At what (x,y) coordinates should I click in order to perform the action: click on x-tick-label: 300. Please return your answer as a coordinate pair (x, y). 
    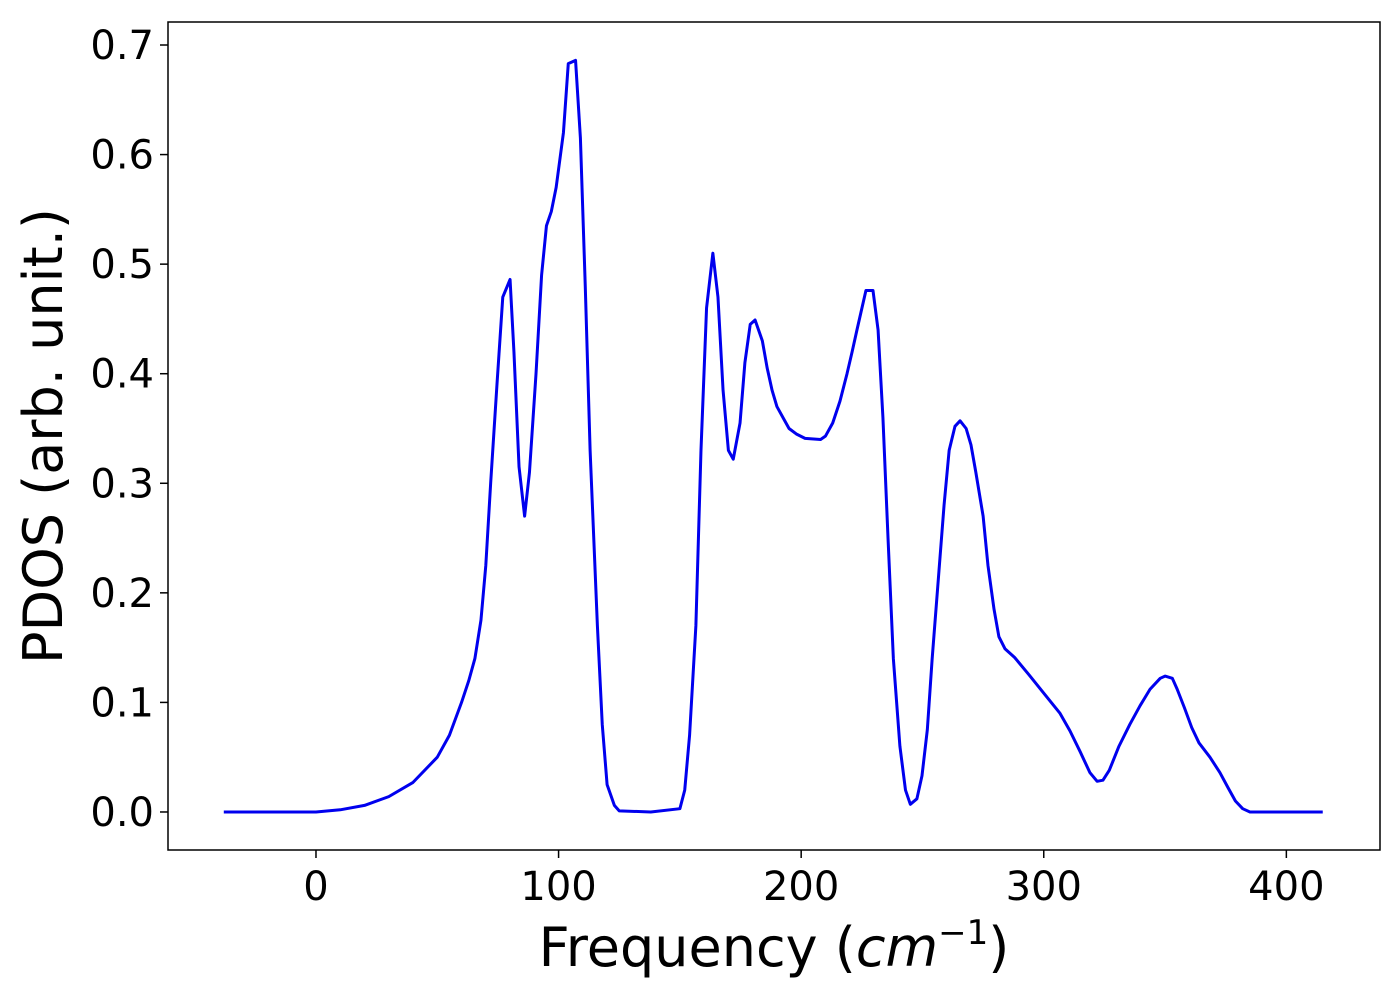
    Looking at the image, I should click on (1044, 887).